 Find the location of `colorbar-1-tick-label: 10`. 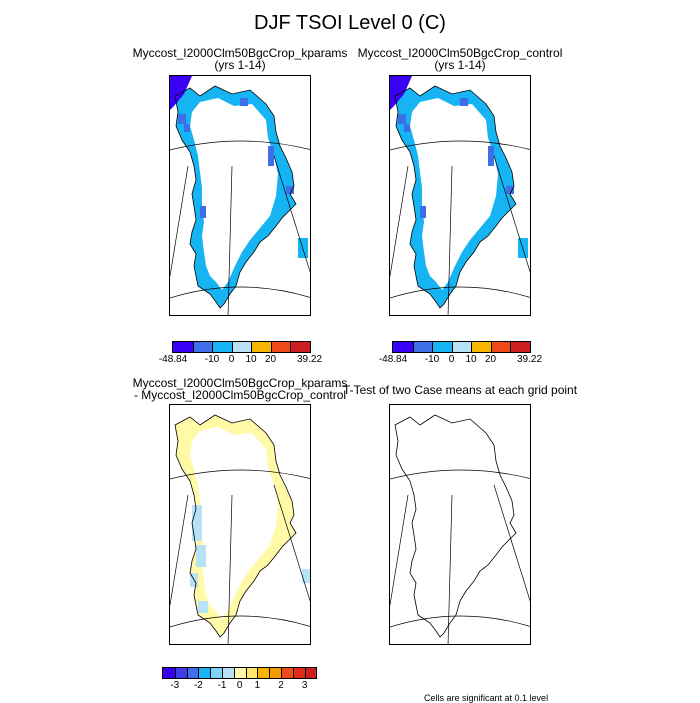

colorbar-1-tick-label: 10 is located at coordinates (251, 359).